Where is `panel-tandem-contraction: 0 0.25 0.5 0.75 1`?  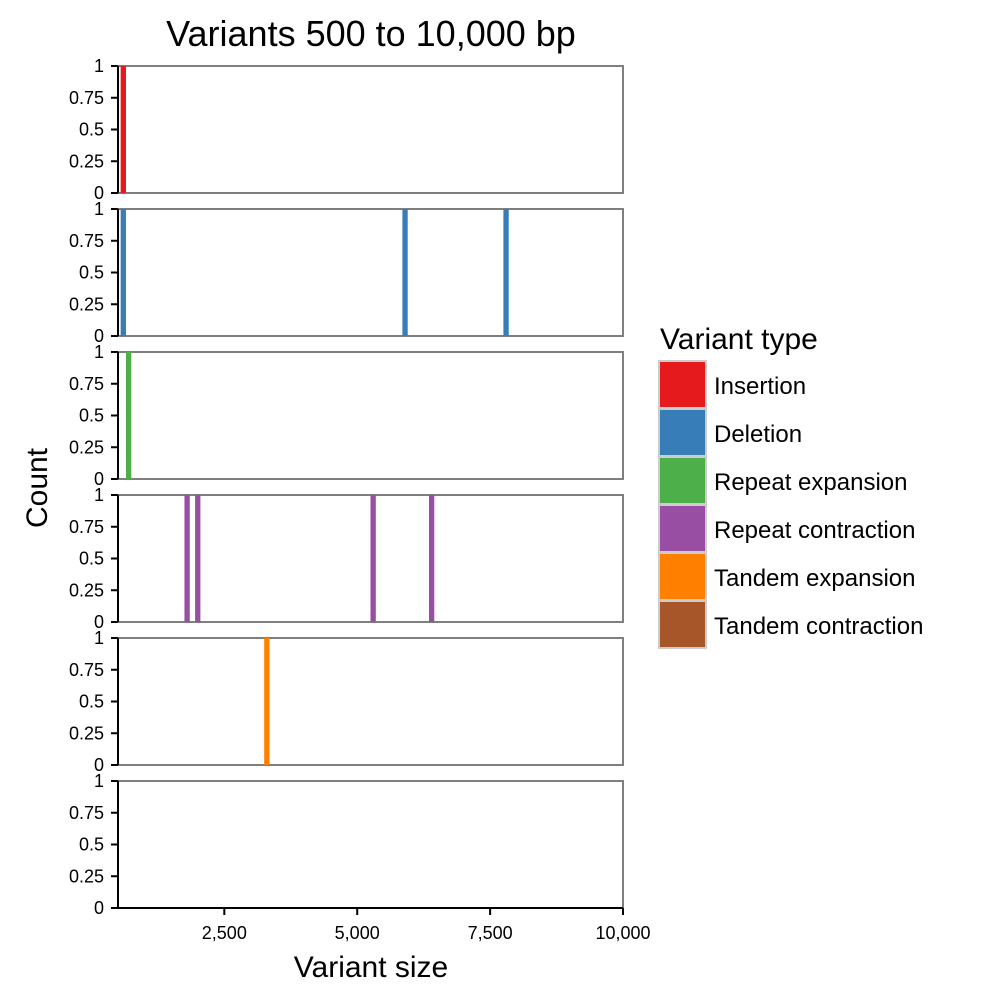 panel-tandem-contraction: 0 0.25 0.5 0.75 1 is located at coordinates (346, 844).